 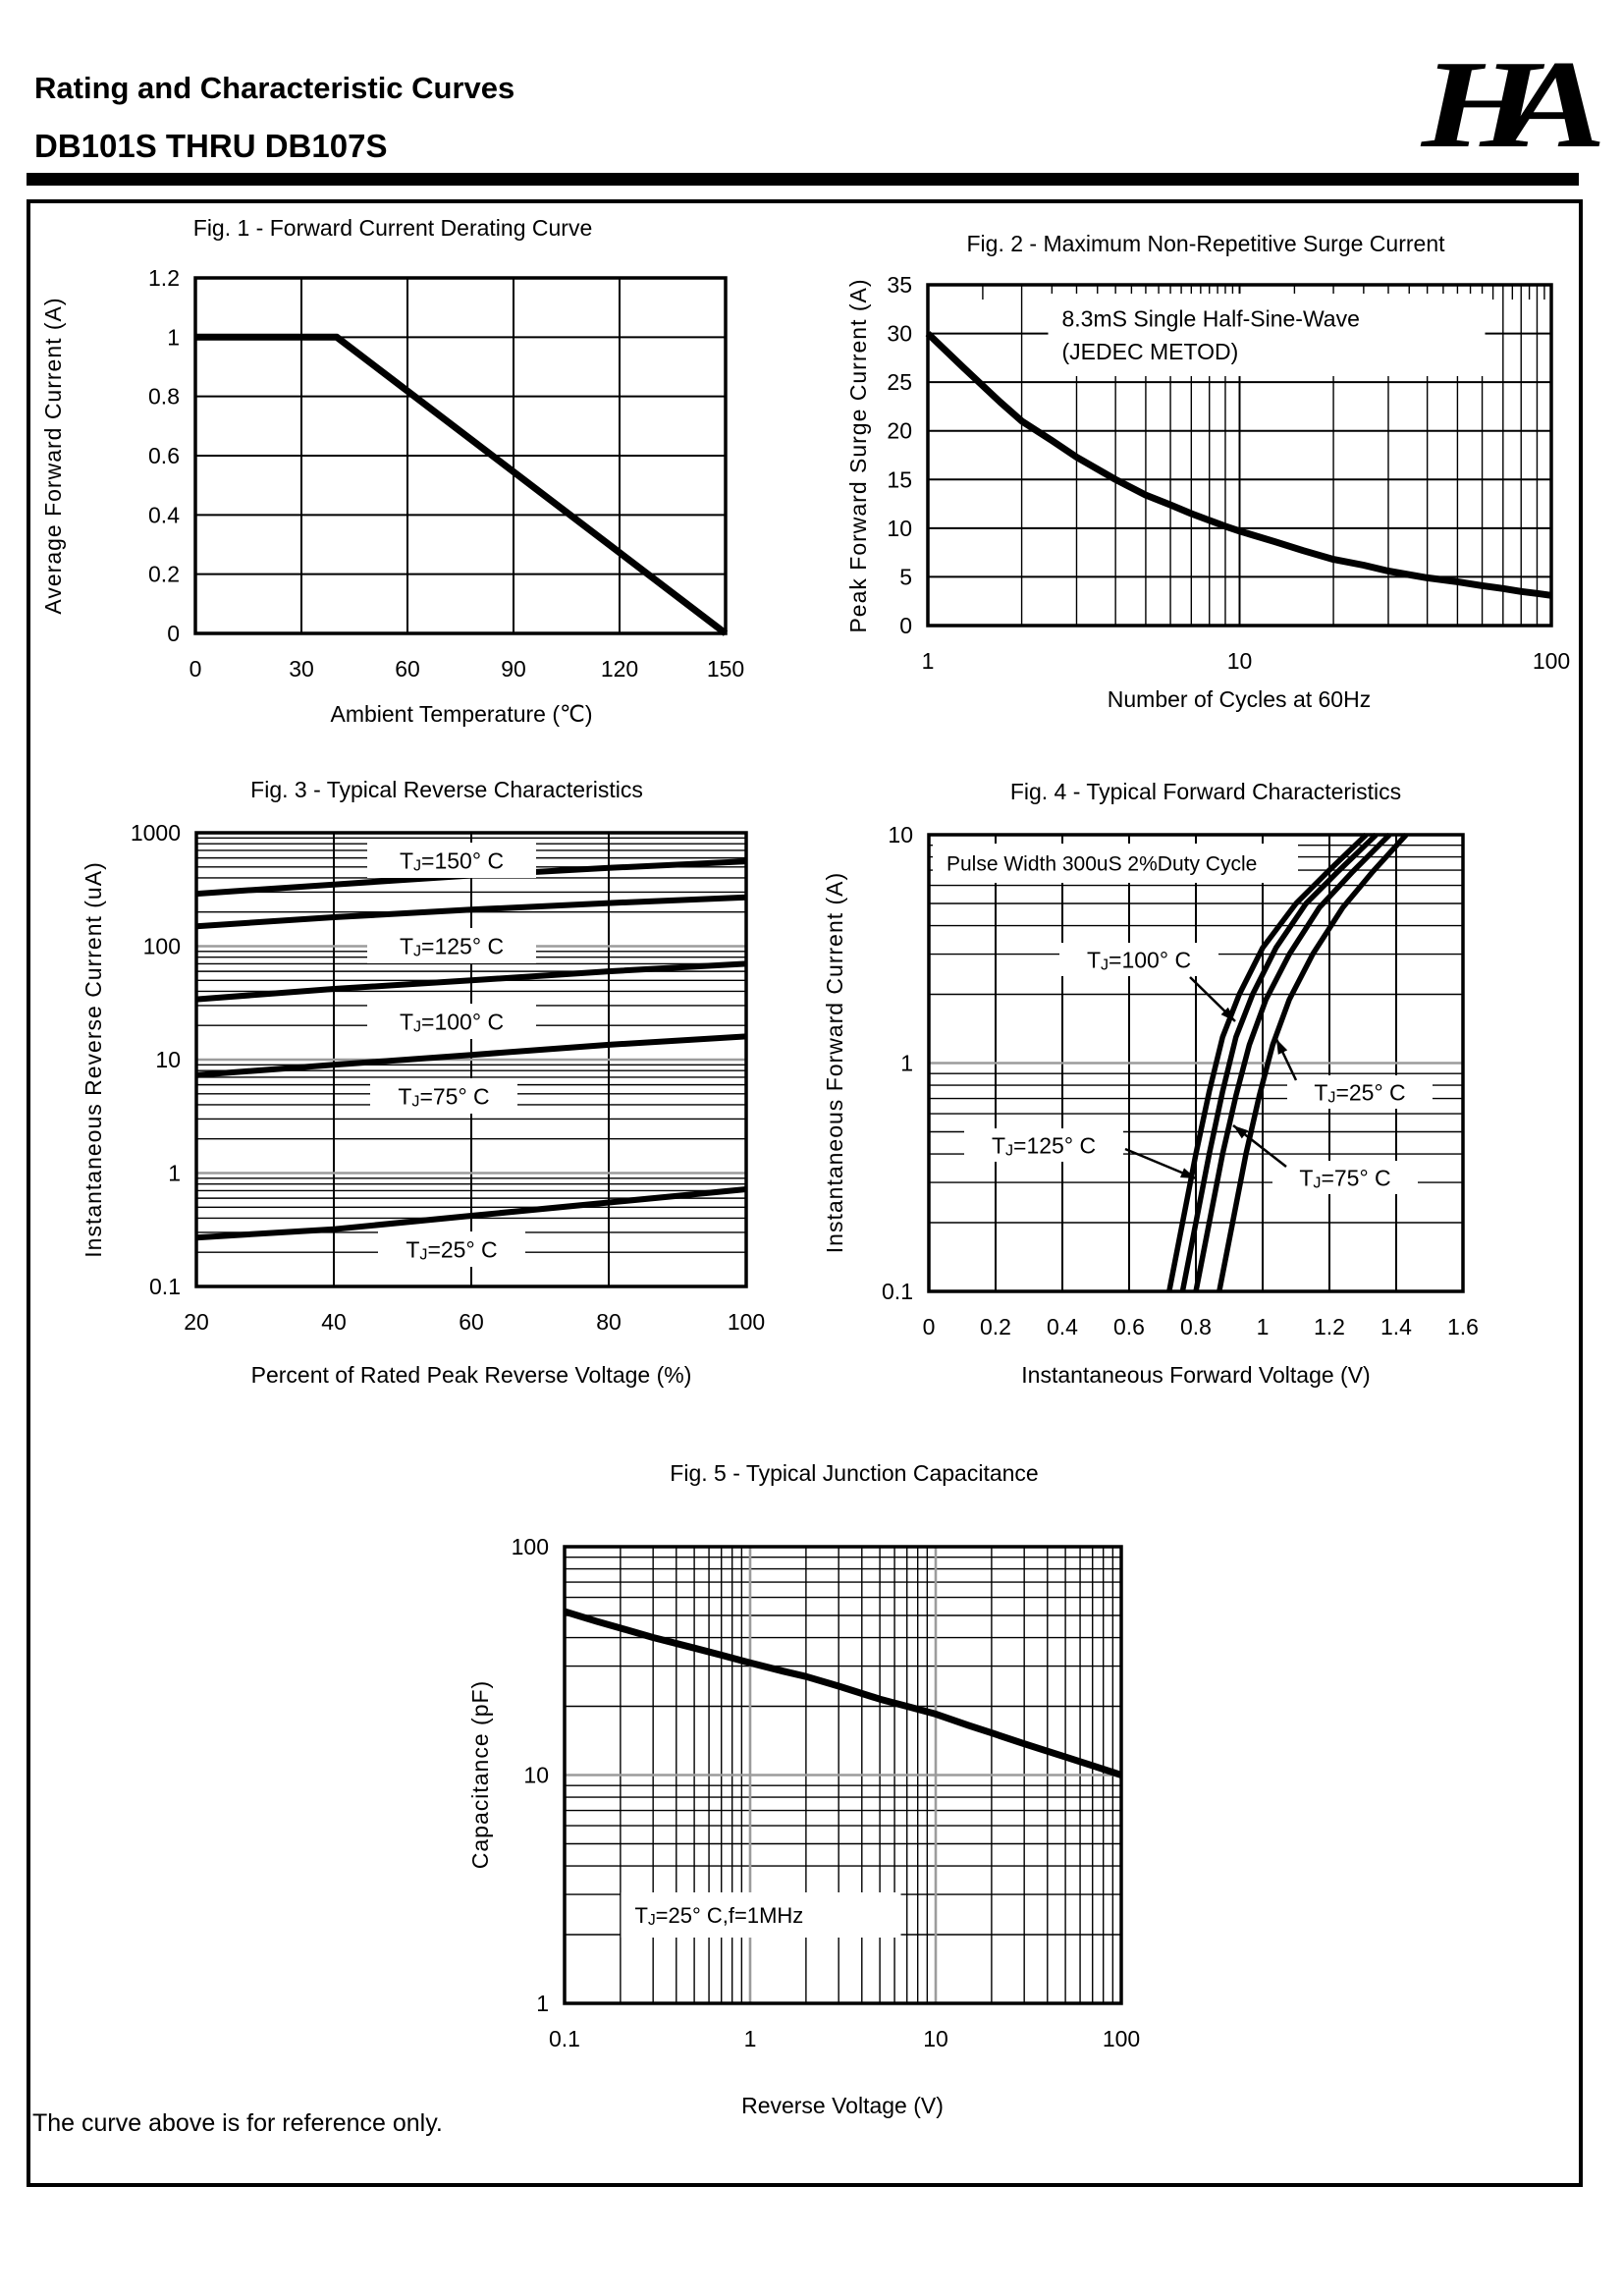 I want to click on fig2-x-tick: 10, so click(x=1240, y=661).